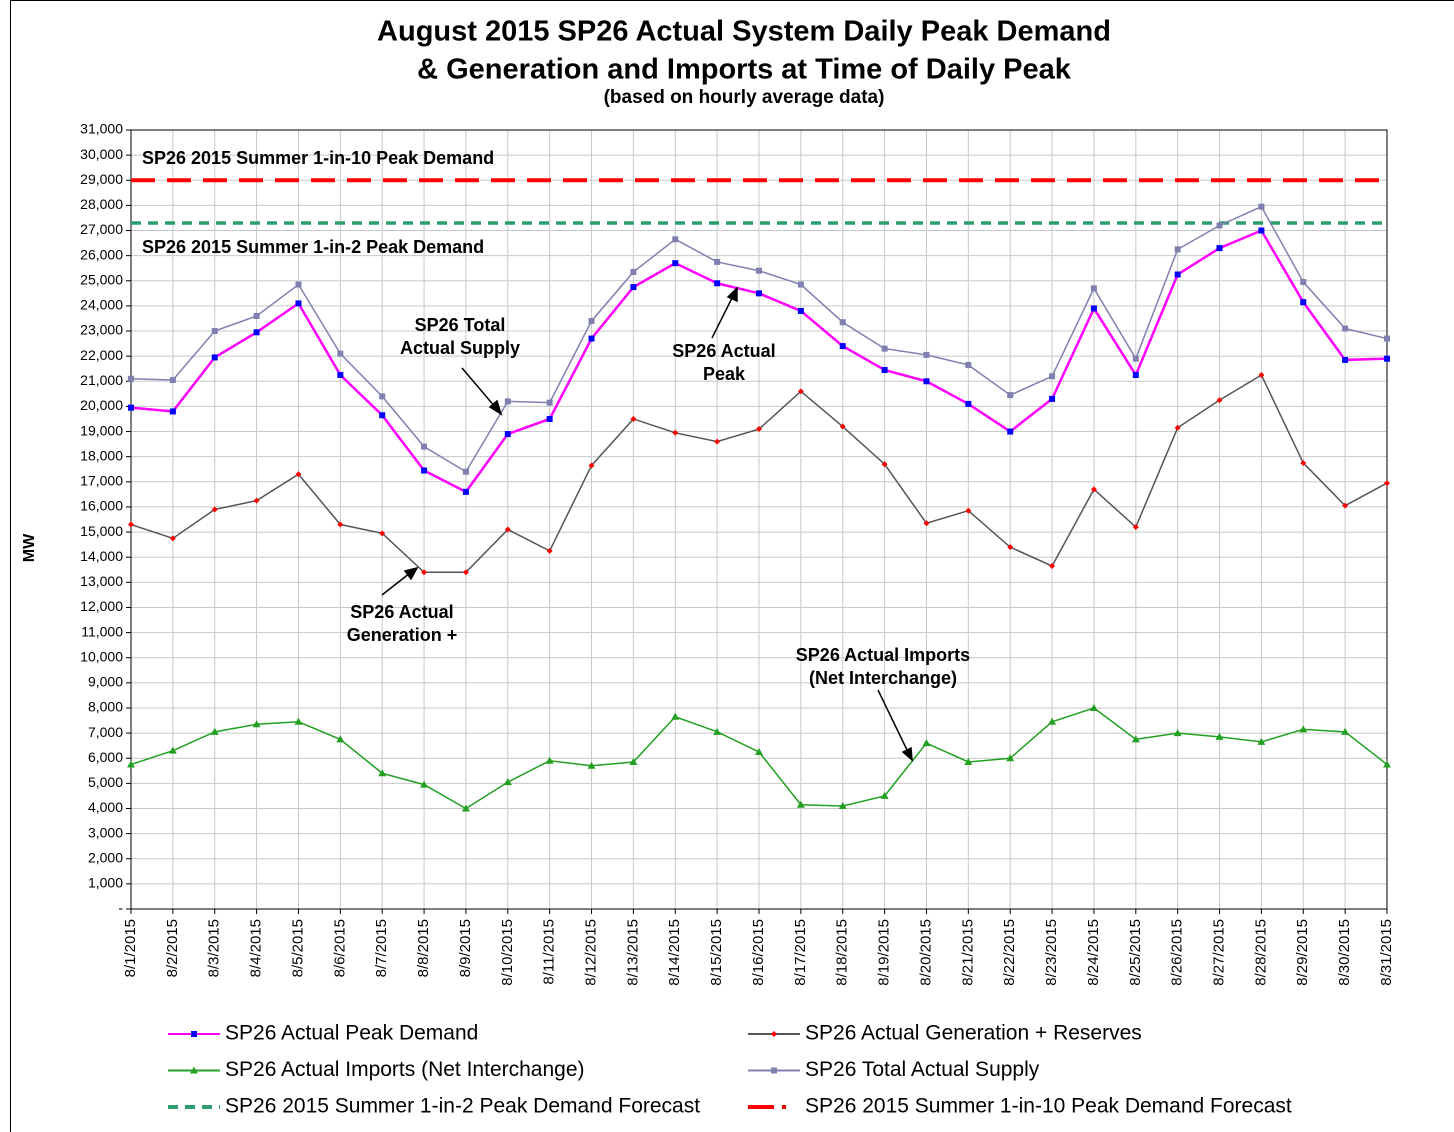  I want to click on y-tick-label: 16,000, so click(101, 506).